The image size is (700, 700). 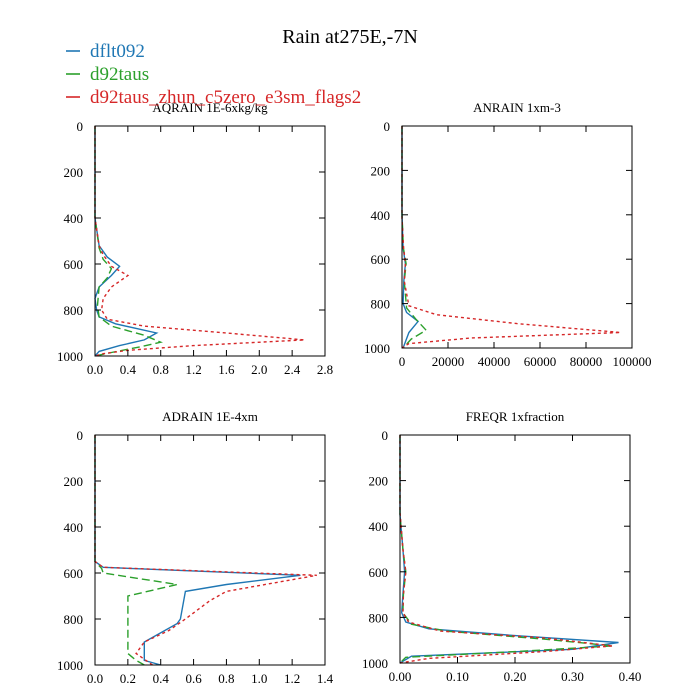 I want to click on x-tick-label: 2.8, so click(x=325, y=369).